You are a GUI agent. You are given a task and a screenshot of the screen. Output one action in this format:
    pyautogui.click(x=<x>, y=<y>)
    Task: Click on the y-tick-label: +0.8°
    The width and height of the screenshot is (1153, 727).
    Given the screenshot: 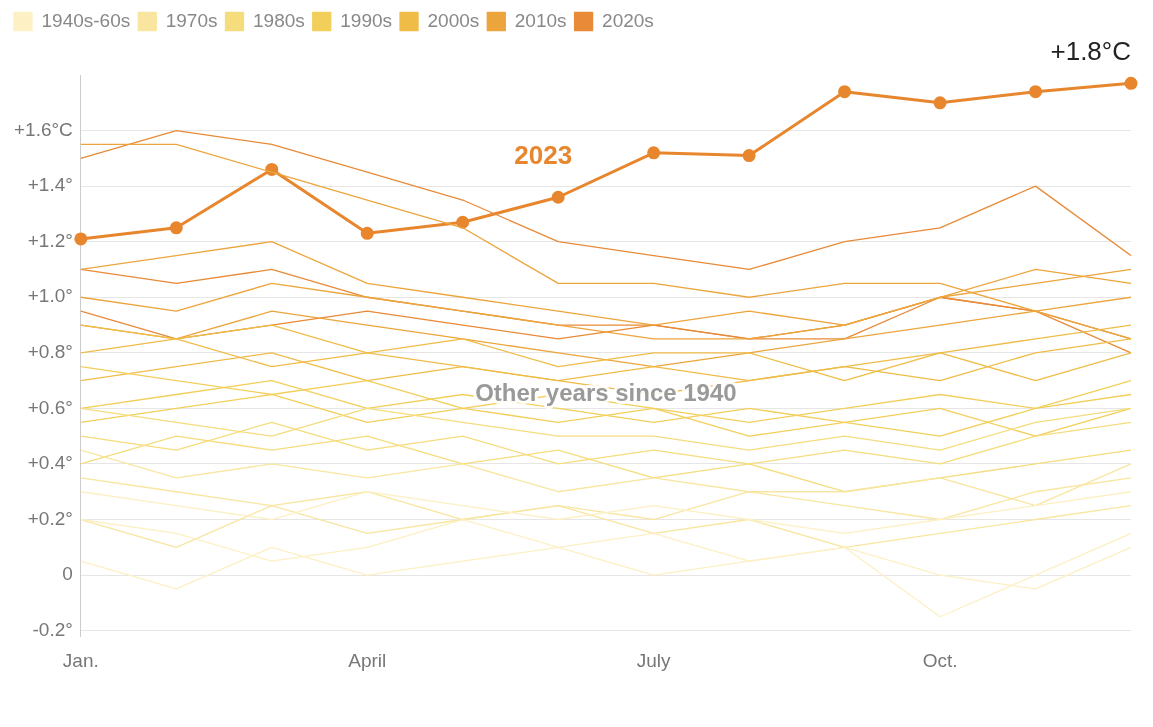 What is the action you would take?
    pyautogui.click(x=50, y=352)
    